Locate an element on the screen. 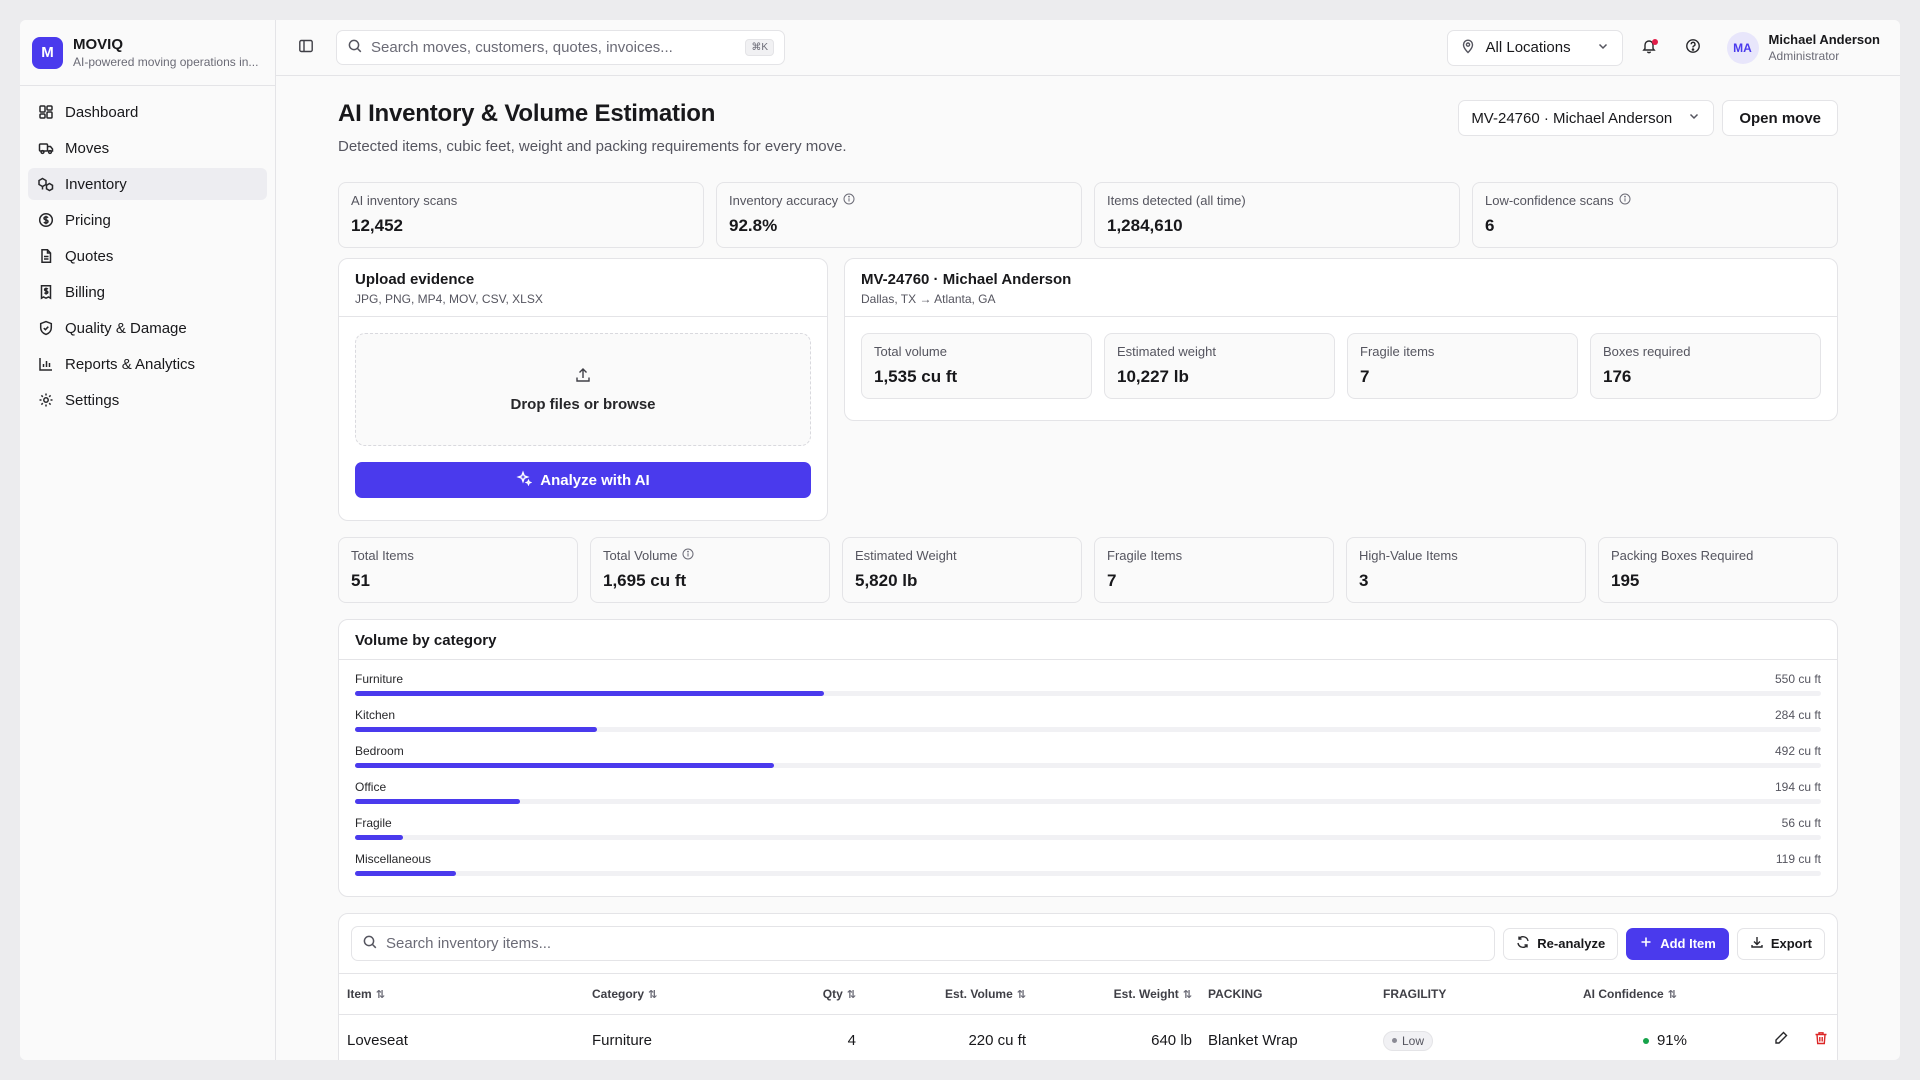 This screenshot has height=1080, width=1920. open-move-button: Open move is located at coordinates (1780, 118).